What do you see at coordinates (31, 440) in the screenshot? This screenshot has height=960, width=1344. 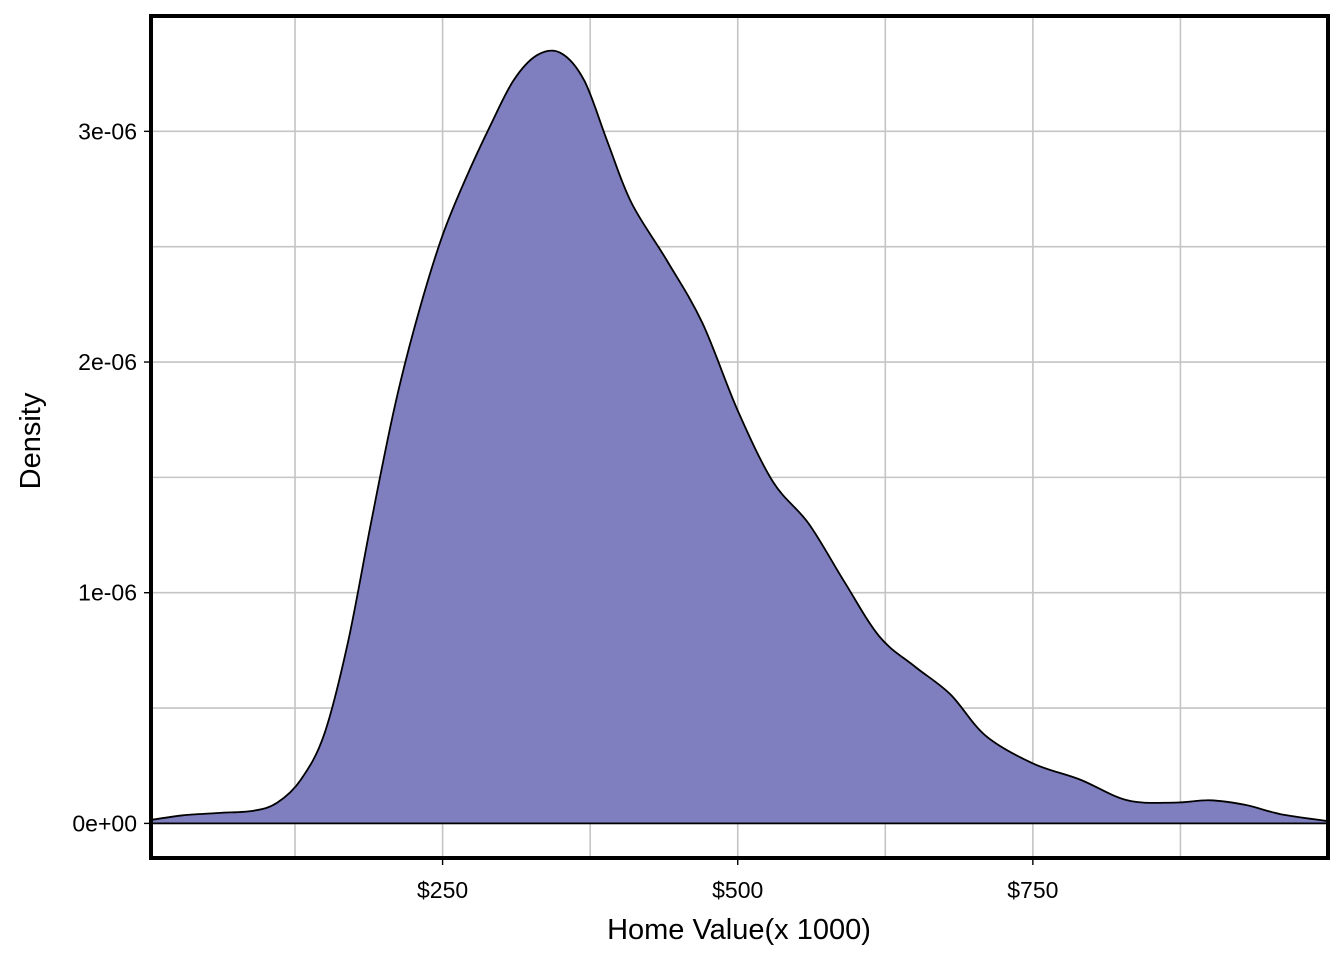 I see `y-axis-title: Density` at bounding box center [31, 440].